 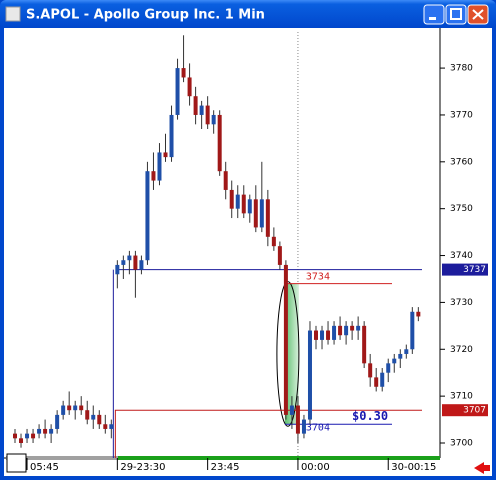 What do you see at coordinates (13, 14) in the screenshot?
I see `window-icon` at bounding box center [13, 14].